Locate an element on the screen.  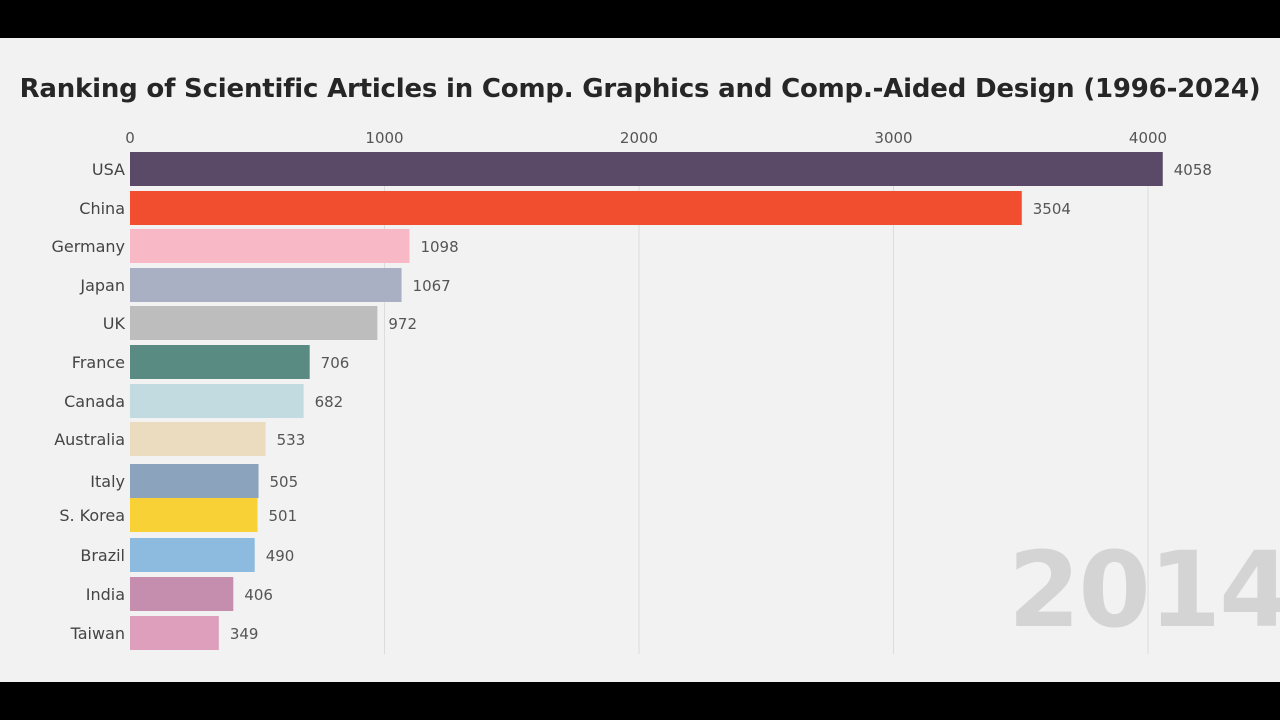
value-label: 3504 is located at coordinates (1052, 209).